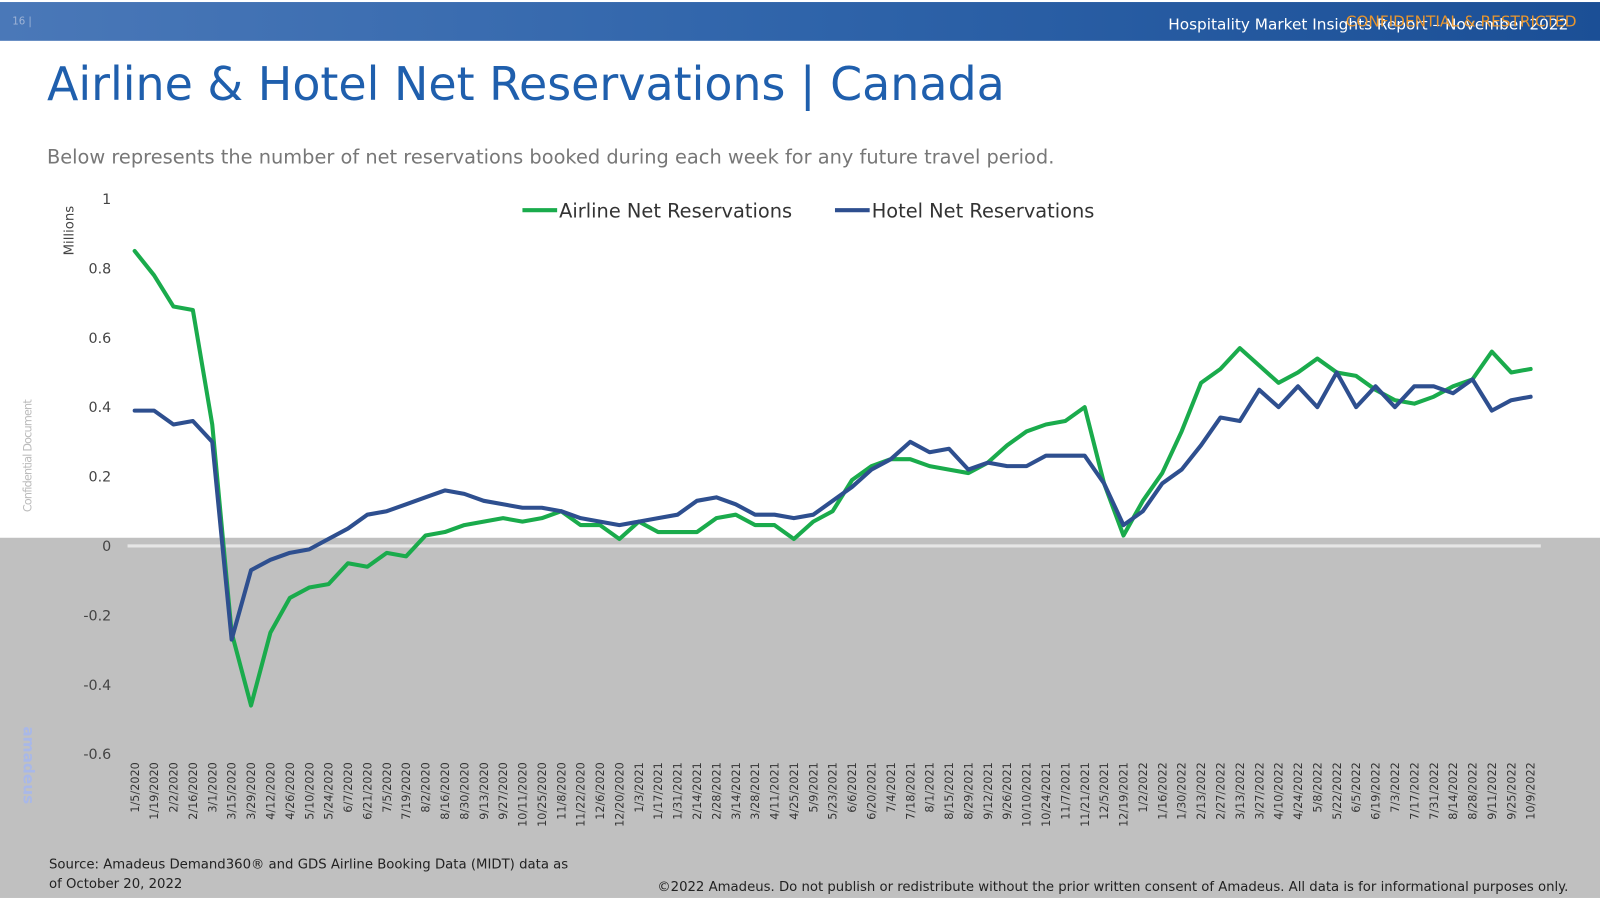 The width and height of the screenshot is (1600, 900). What do you see at coordinates (658, 791) in the screenshot?
I see `x-tick-label: 1/17/2021` at bounding box center [658, 791].